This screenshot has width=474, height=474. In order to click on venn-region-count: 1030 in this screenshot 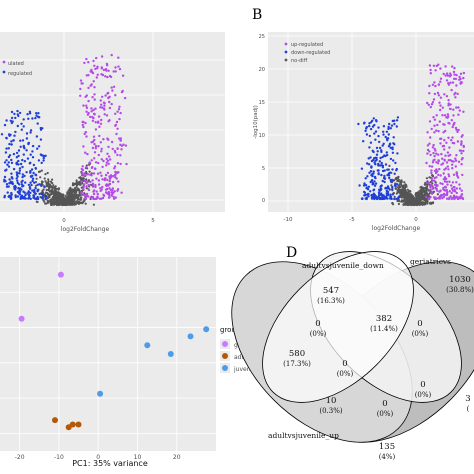, I will do `click(460, 280)`.